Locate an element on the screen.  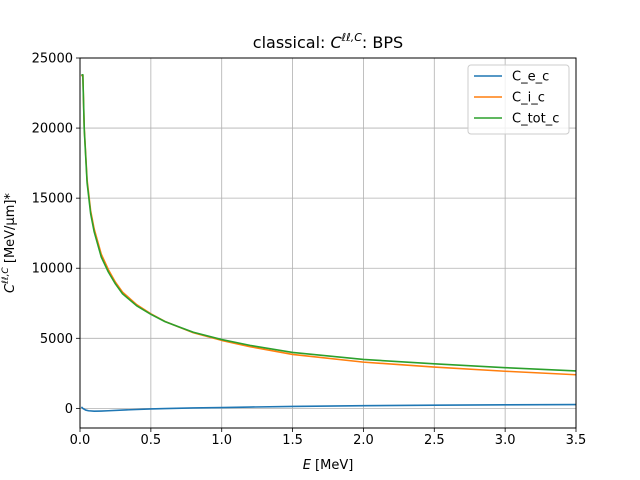
x-tick-label: 0.5 is located at coordinates (151, 440).